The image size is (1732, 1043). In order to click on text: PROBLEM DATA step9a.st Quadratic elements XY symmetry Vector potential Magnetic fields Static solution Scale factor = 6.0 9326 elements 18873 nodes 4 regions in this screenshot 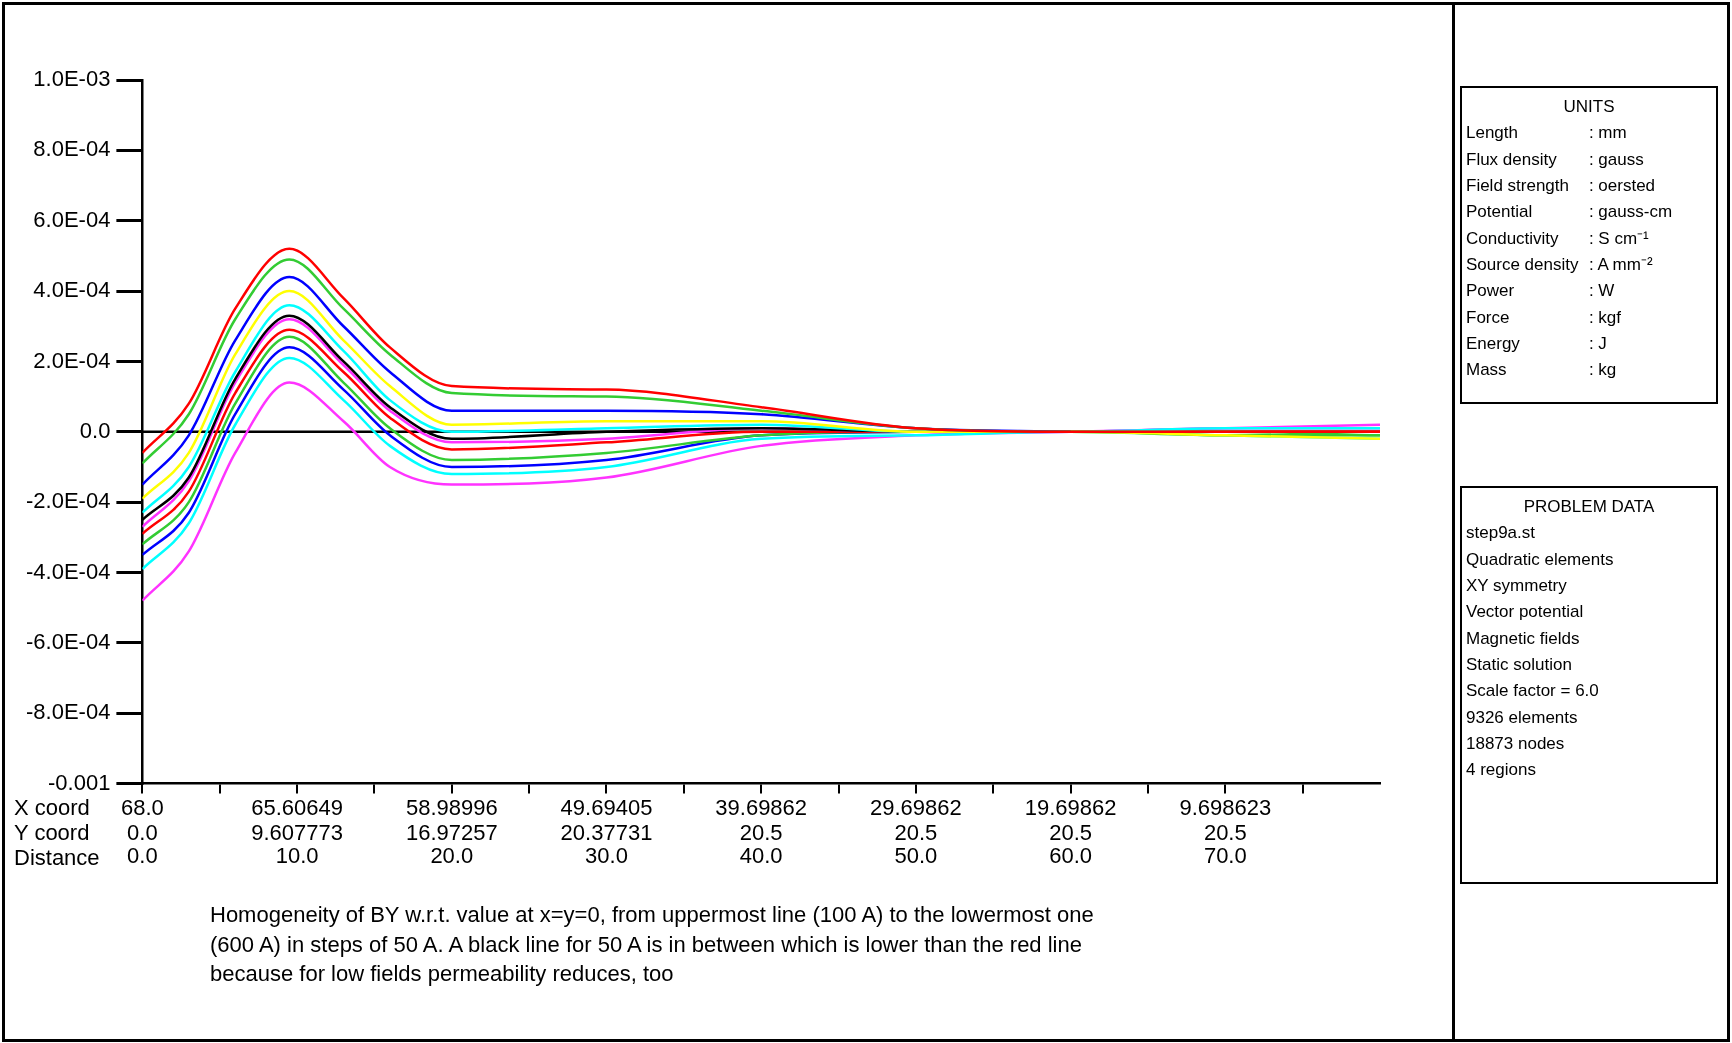, I will do `click(1560, 638)`.